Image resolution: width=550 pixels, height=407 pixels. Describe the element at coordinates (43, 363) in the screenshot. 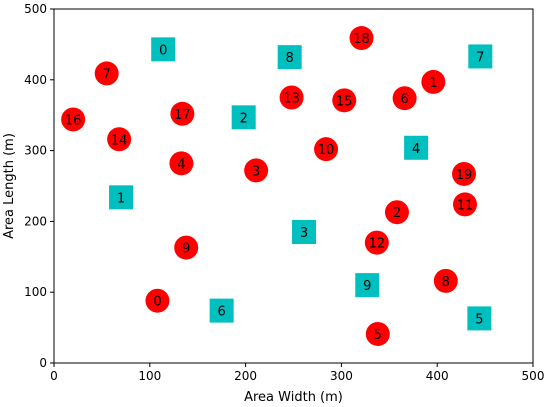

I see `y-tick-label: 0` at that location.